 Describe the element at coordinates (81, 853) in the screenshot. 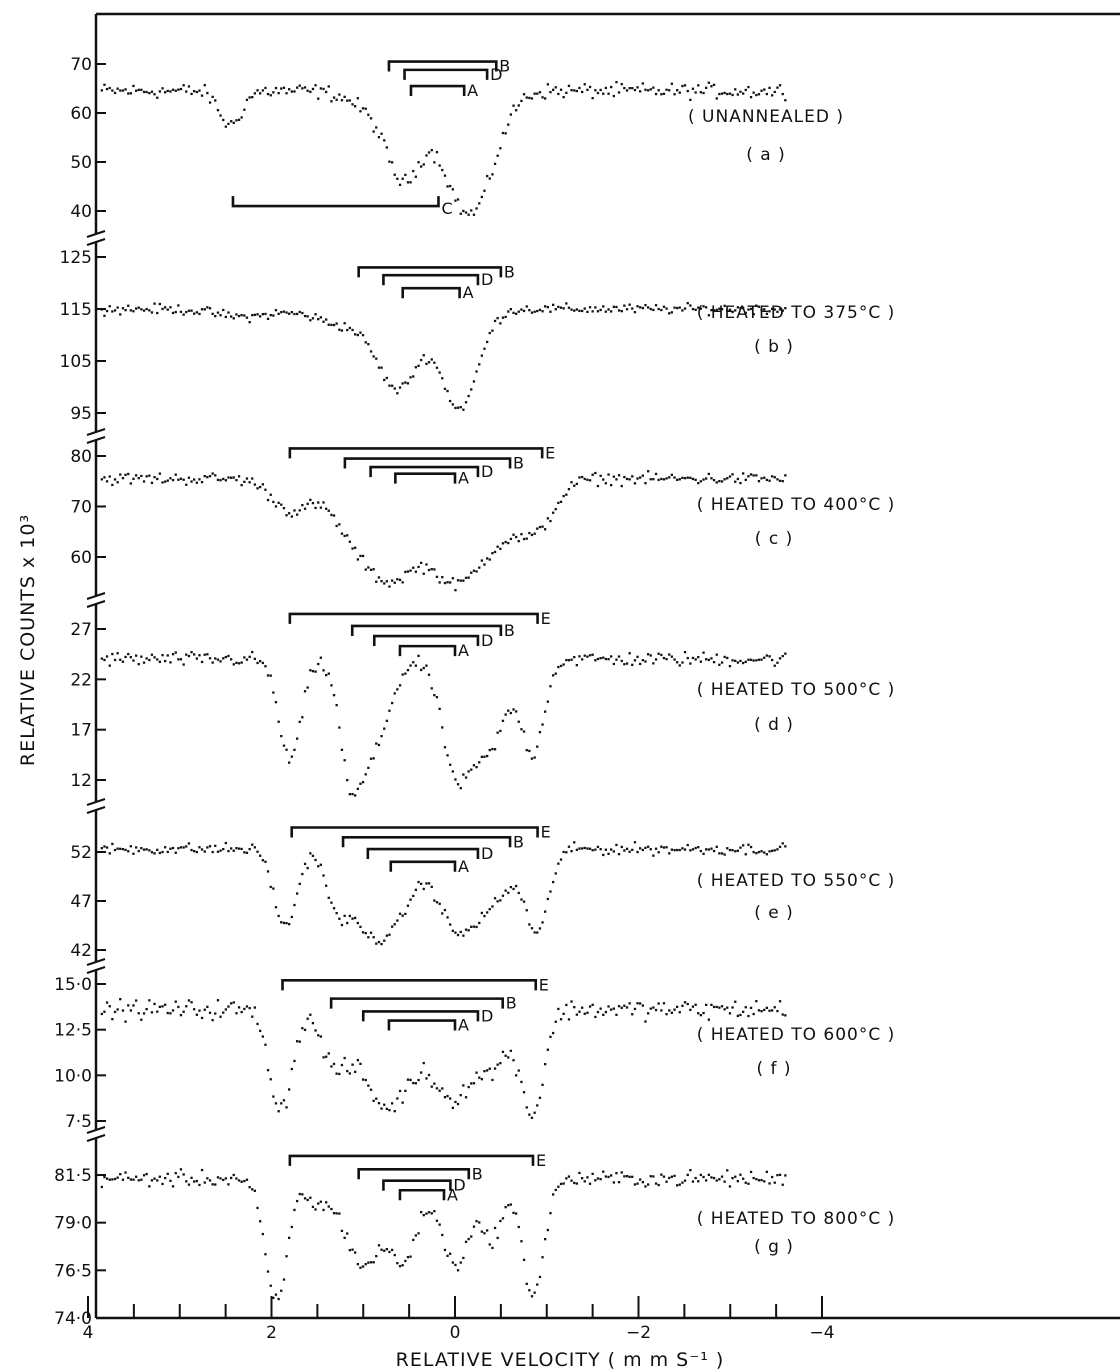

I see `y-tick-label: 52` at that location.